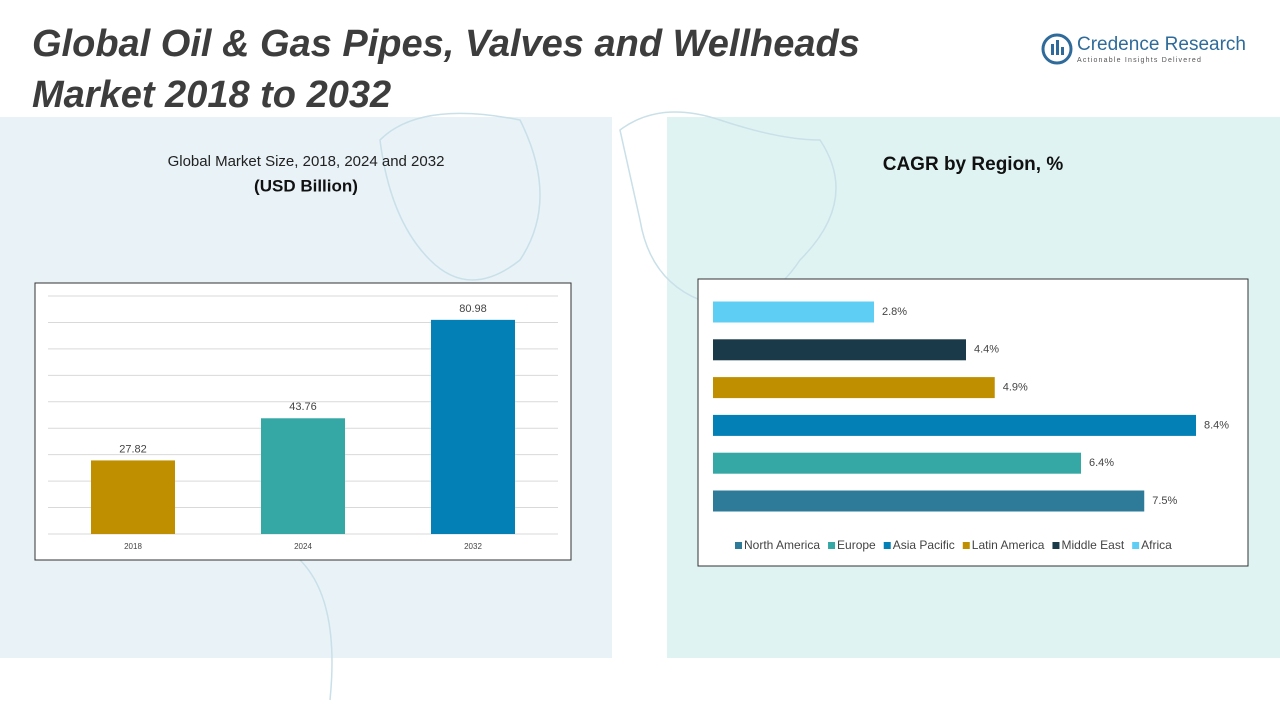 The image size is (1280, 720). I want to click on chart-title: Global Market Size, 2018, 2024 and 2032, so click(306, 161).